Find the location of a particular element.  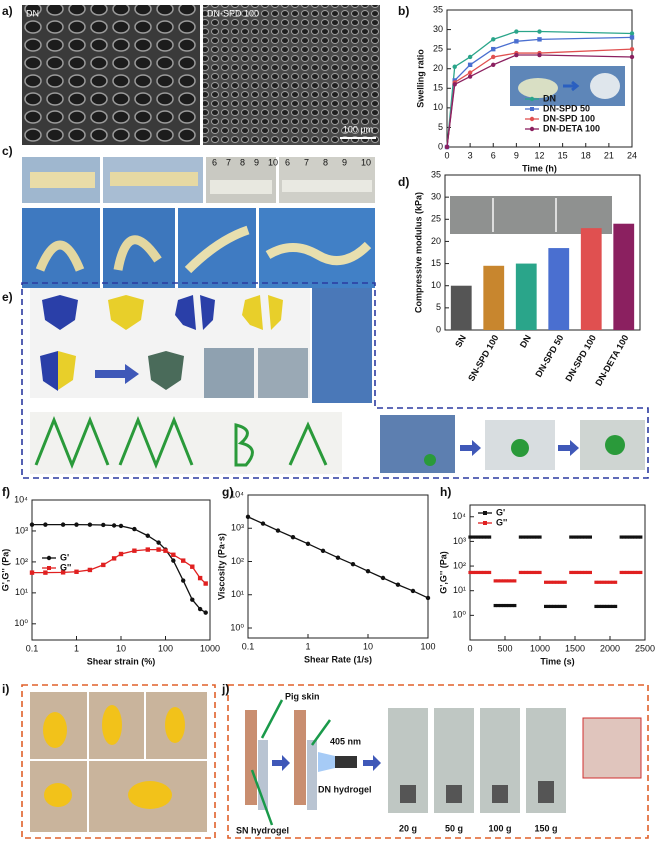

pig-skin is located at coordinates (251, 757).